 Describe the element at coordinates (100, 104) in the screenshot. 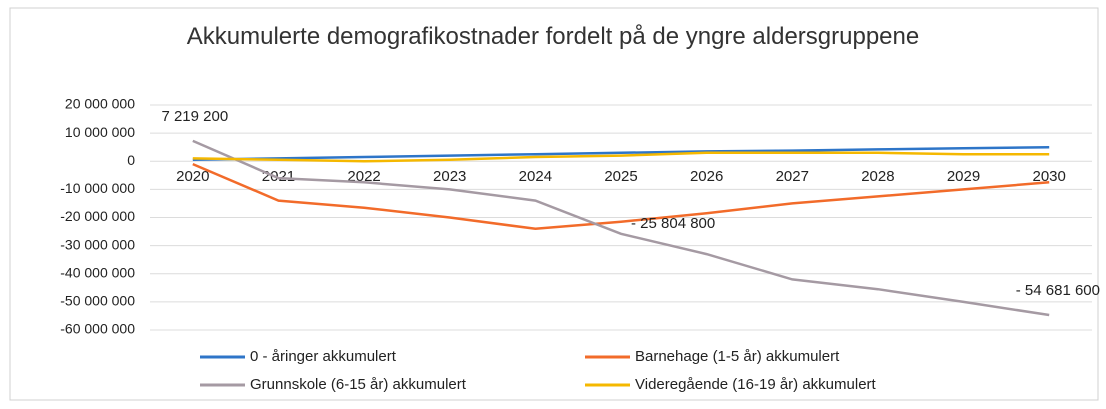

I see `y-tick-label: 20 000 000` at that location.